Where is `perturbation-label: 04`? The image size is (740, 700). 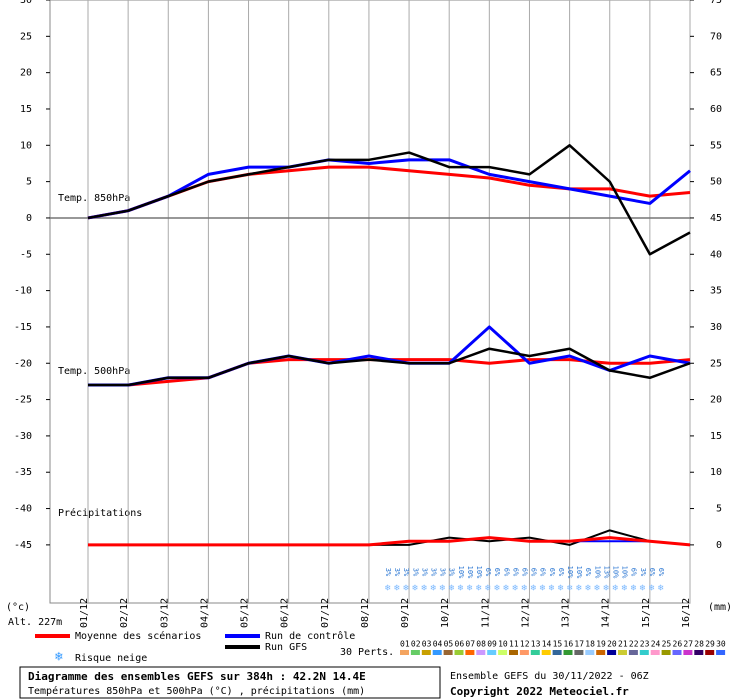 perturbation-label: 04 is located at coordinates (438, 644).